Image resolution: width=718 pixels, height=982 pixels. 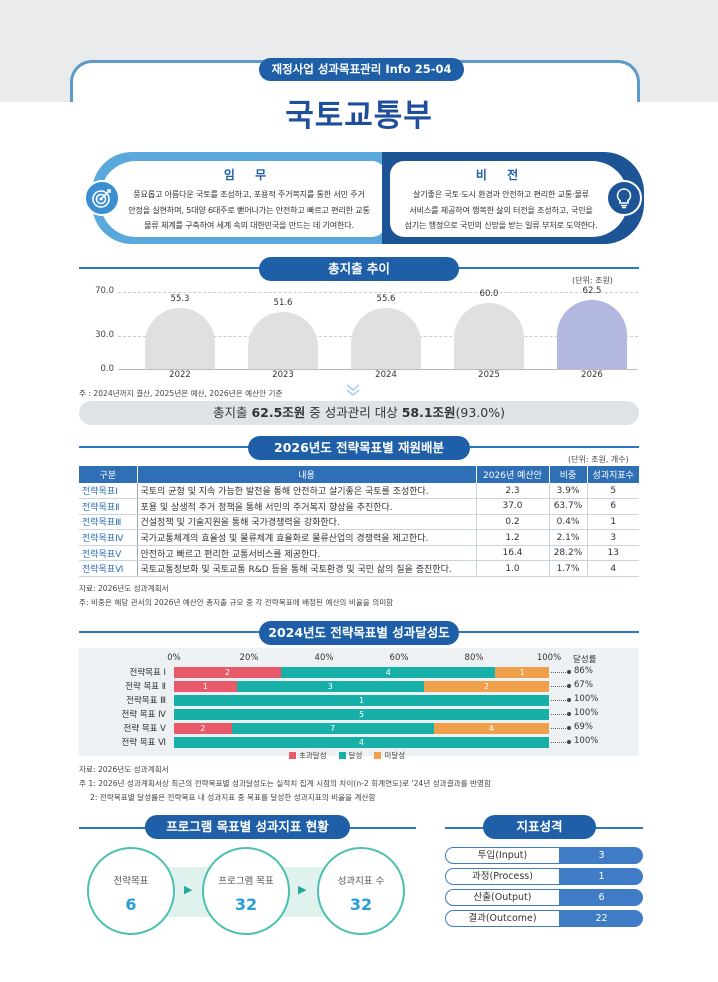 What do you see at coordinates (486, 686) in the screenshot?
I see `miss-segment: 2` at bounding box center [486, 686].